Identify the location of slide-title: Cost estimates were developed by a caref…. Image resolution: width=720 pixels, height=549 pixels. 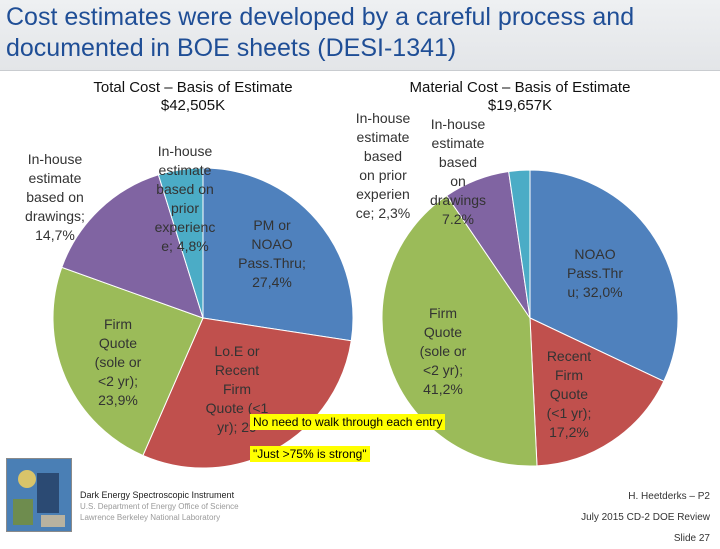
(320, 32).